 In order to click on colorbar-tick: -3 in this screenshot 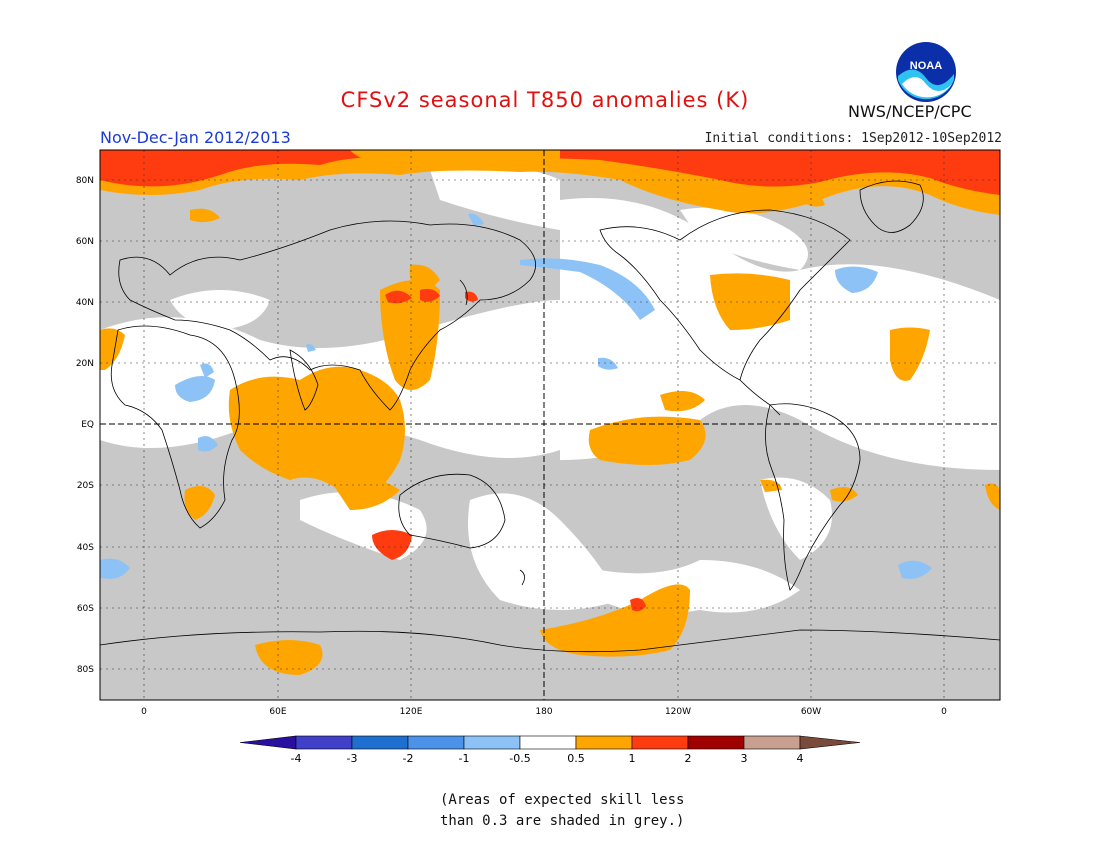, I will do `click(352, 758)`.